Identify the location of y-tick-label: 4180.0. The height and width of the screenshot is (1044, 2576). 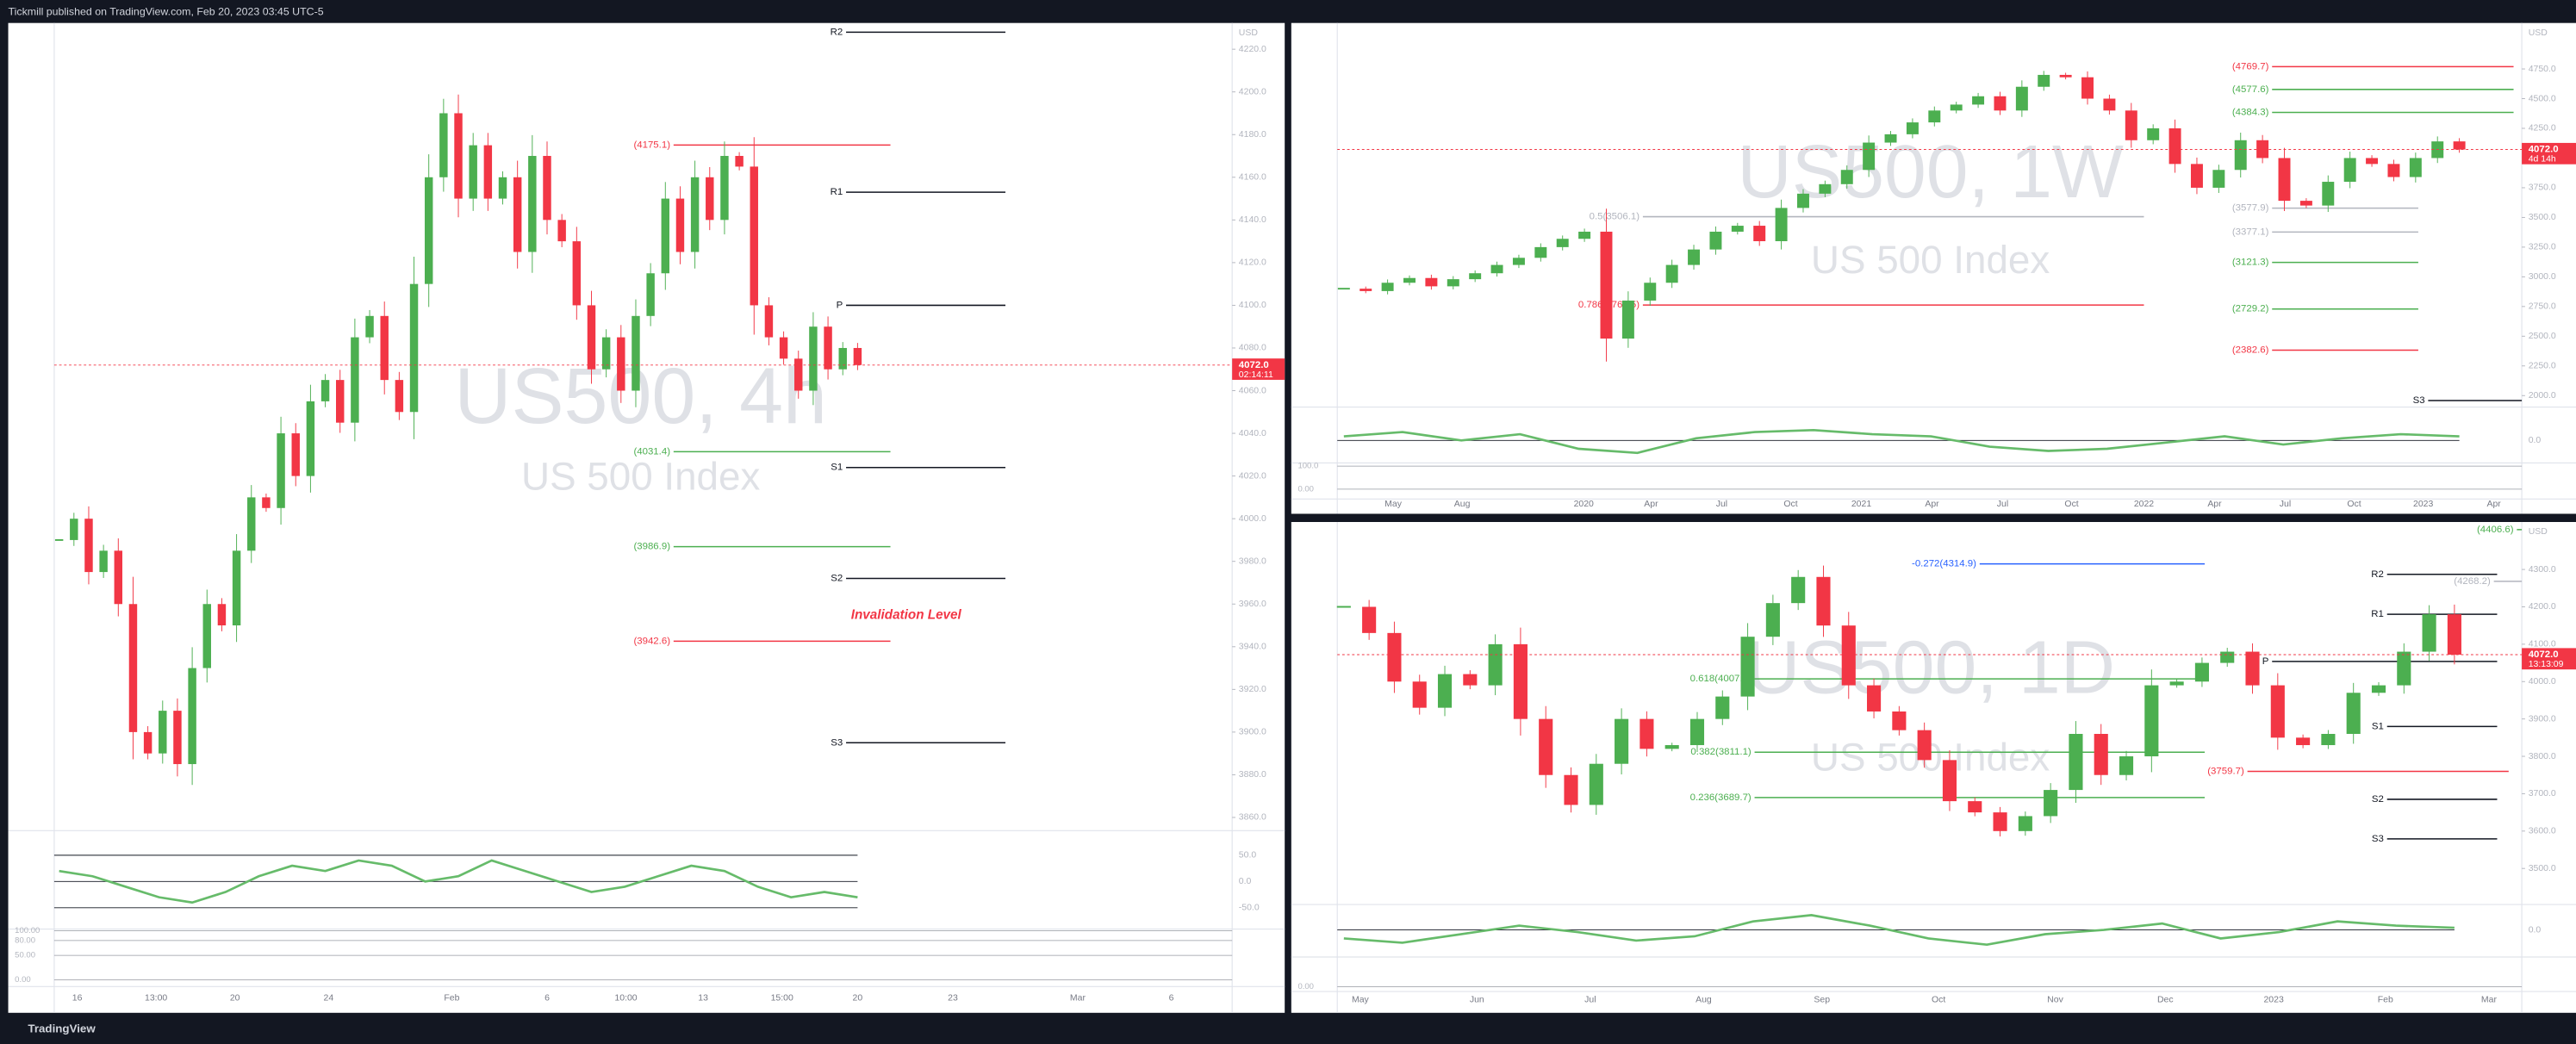
(1252, 135).